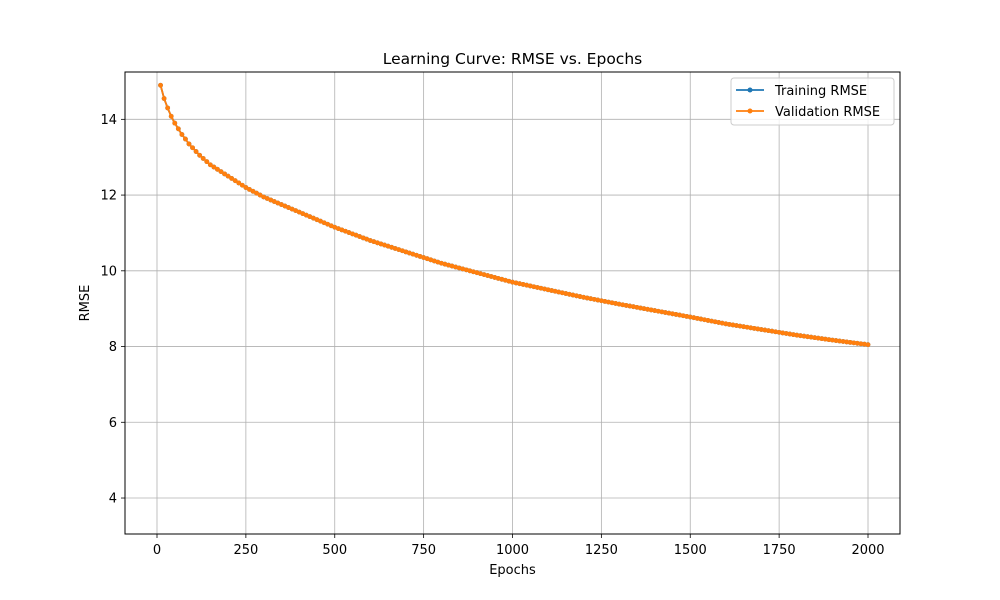  Describe the element at coordinates (867, 550) in the screenshot. I see `x-tick-label: 2000` at that location.